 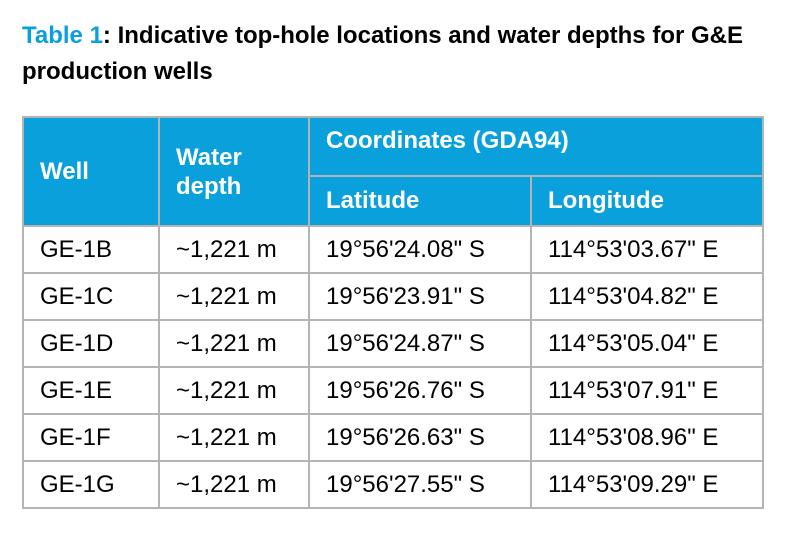 I want to click on cell-well: GE-1E, so click(x=91, y=390).